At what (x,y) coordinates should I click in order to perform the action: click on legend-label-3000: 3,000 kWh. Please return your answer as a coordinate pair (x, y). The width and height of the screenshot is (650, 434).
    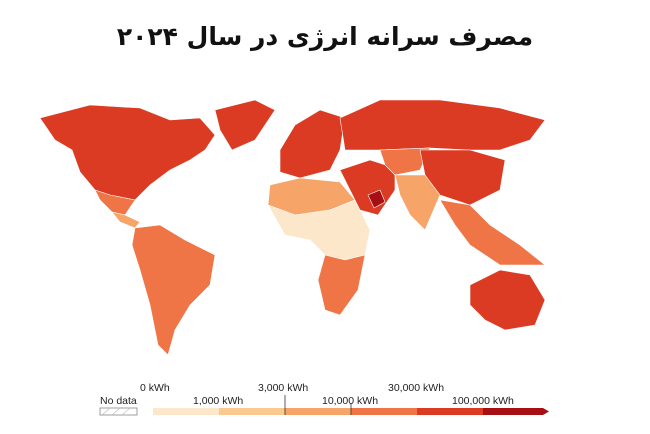
    Looking at the image, I should click on (283, 388).